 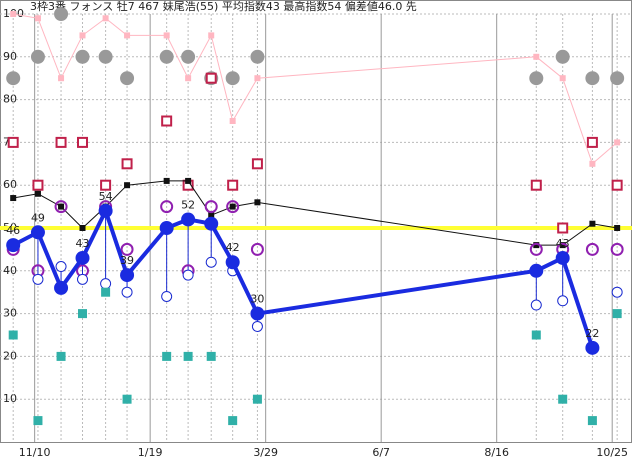 What do you see at coordinates (10, 184) in the screenshot?
I see `y-tick-label: 60` at bounding box center [10, 184].